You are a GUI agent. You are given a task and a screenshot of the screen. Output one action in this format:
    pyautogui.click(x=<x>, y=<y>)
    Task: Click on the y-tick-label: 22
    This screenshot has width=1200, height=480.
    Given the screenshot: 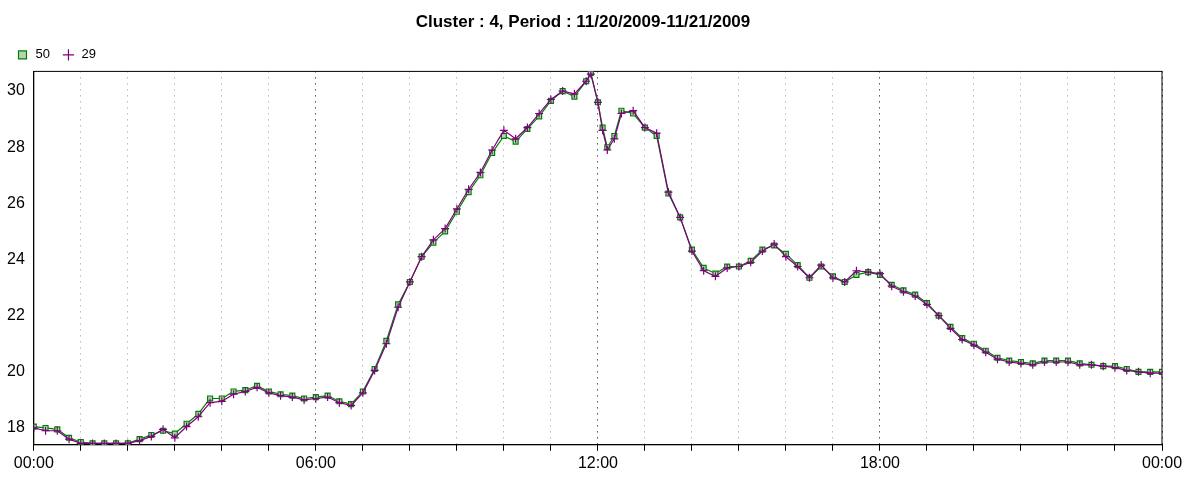 What is the action you would take?
    pyautogui.click(x=16, y=315)
    